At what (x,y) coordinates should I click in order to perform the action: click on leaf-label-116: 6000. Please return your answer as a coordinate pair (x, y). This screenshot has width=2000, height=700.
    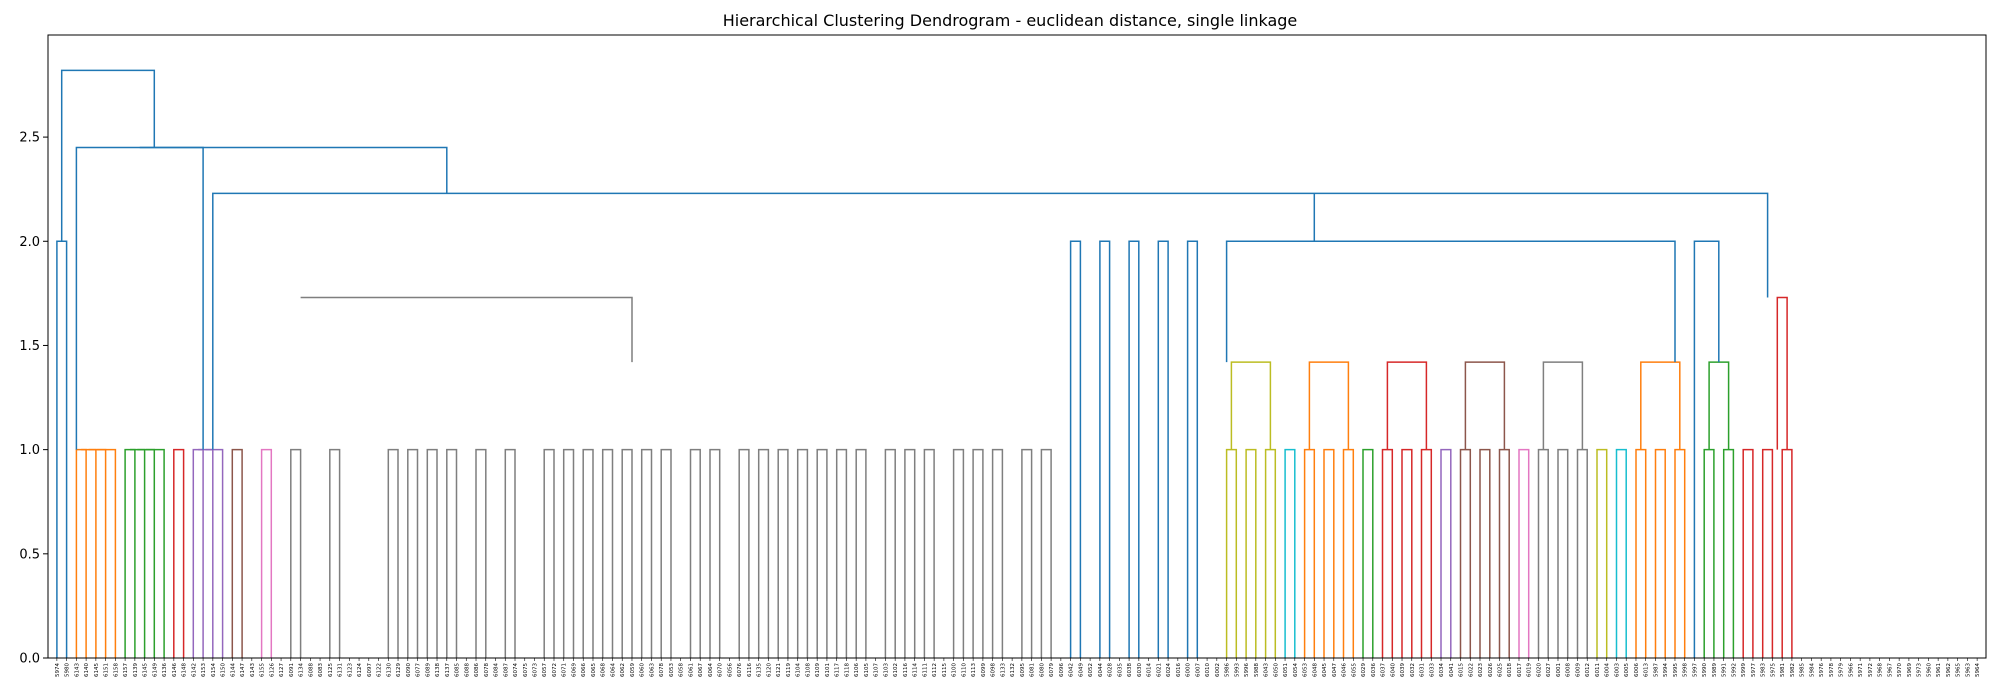
    Looking at the image, I should click on (1189, 670).